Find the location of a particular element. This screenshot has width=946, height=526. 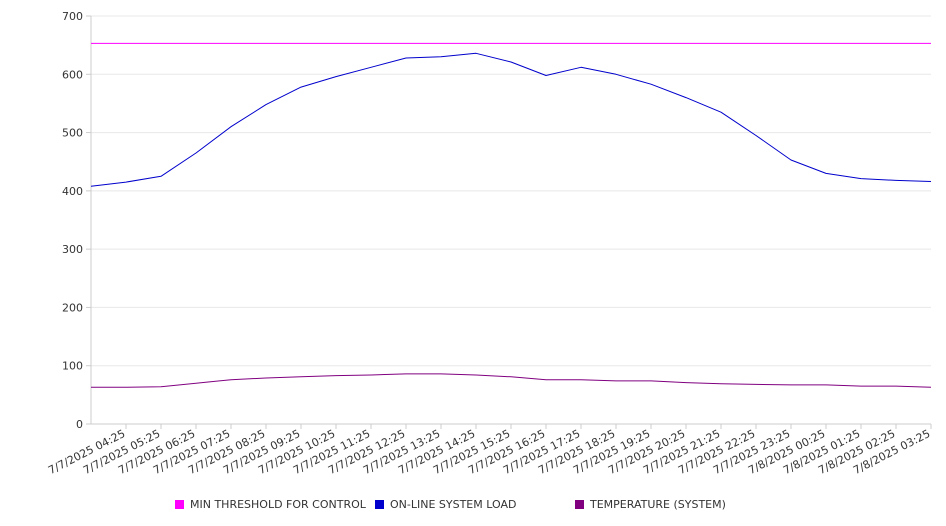

y-tick-labels: 0 100 200 300 400 500 600 700 is located at coordinates (76, 220).